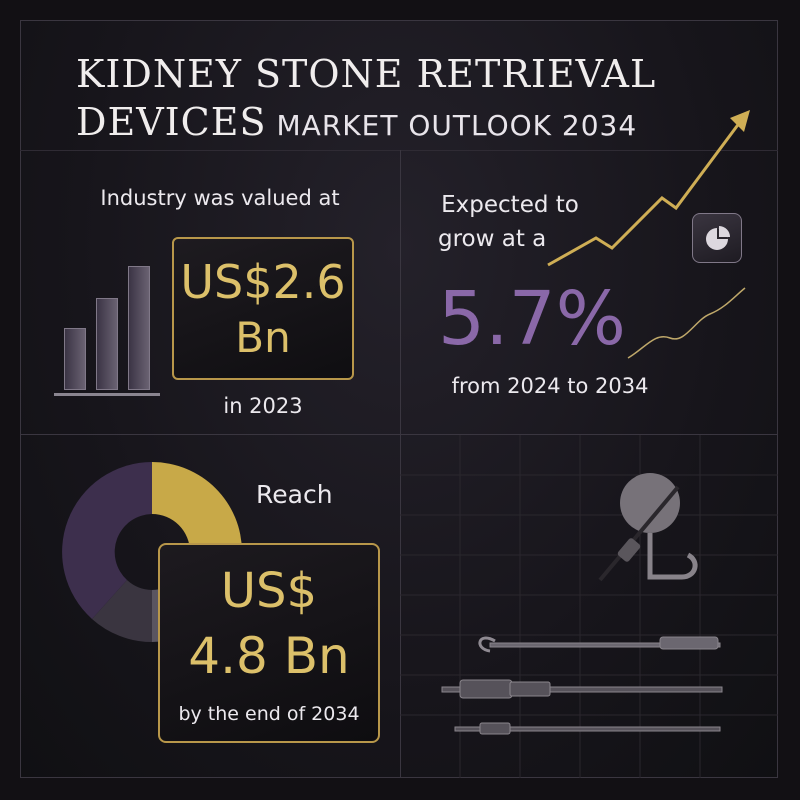 Image resolution: width=800 pixels, height=800 pixels. I want to click on title-outlook: MARKET OUTLOOK 2034, so click(457, 125).